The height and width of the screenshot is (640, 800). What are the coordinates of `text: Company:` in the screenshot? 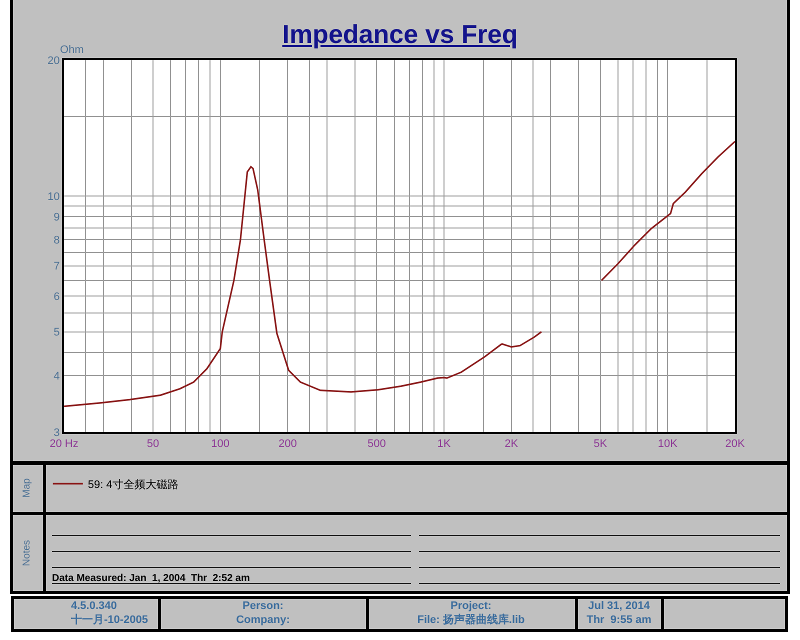 It's located at (263, 620).